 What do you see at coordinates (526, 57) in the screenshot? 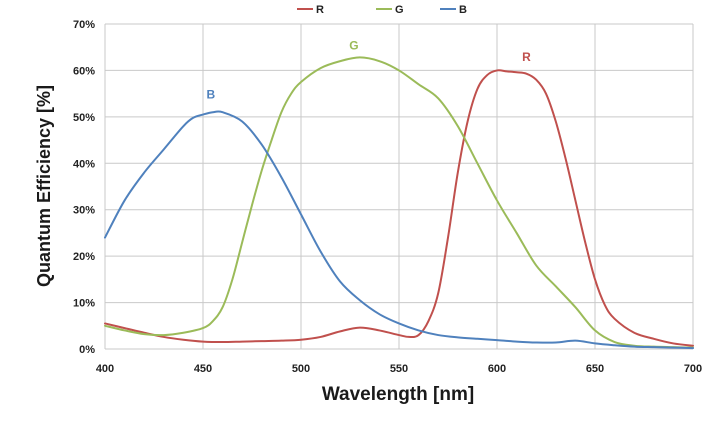
I see `series-label-r: R` at bounding box center [526, 57].